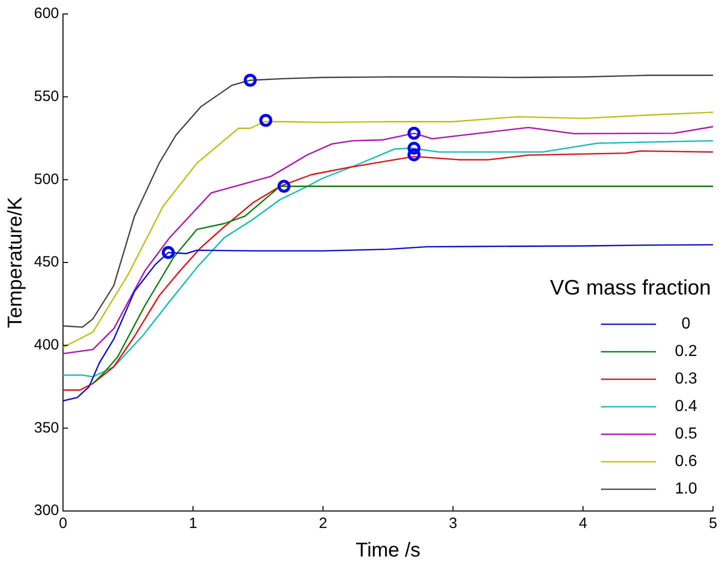 The image size is (723, 565). Describe the element at coordinates (713, 523) in the screenshot. I see `x-tick-label: 5` at that location.